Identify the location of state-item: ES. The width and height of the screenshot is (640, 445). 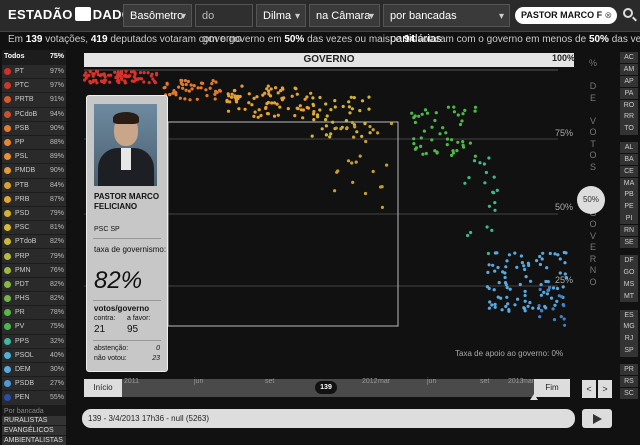
(629, 315).